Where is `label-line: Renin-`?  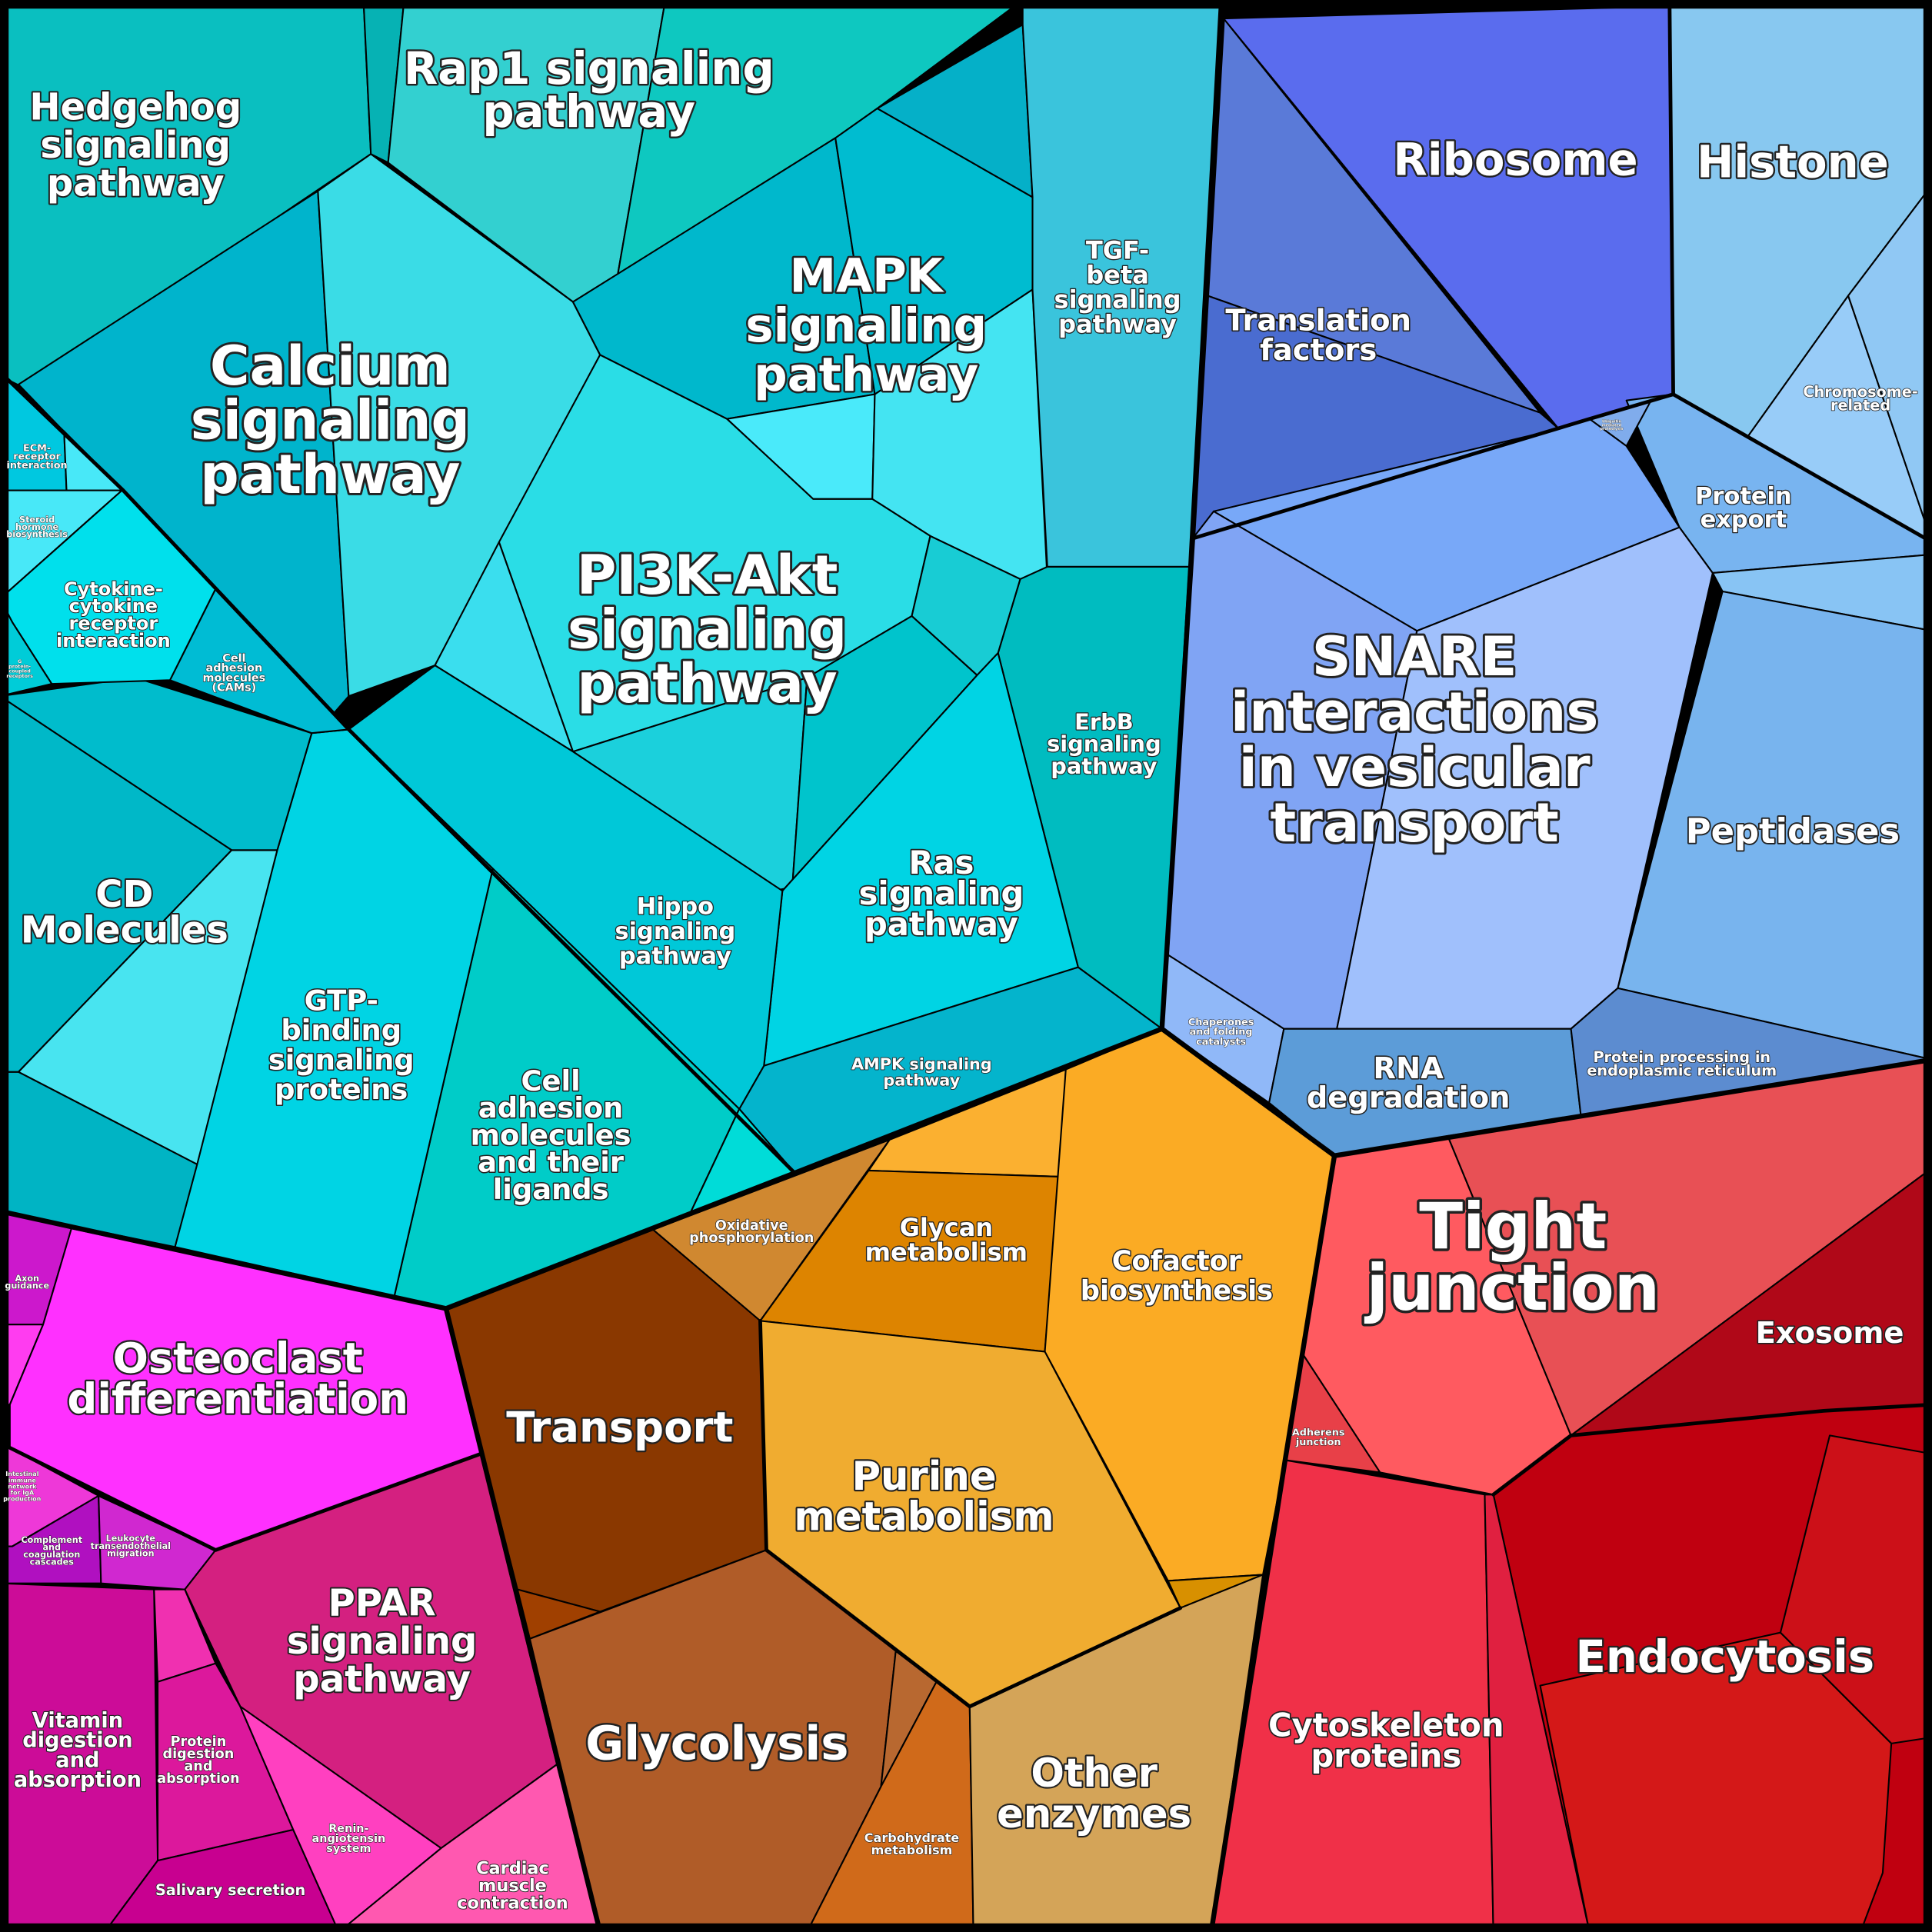
label-line: Renin- is located at coordinates (348, 1829).